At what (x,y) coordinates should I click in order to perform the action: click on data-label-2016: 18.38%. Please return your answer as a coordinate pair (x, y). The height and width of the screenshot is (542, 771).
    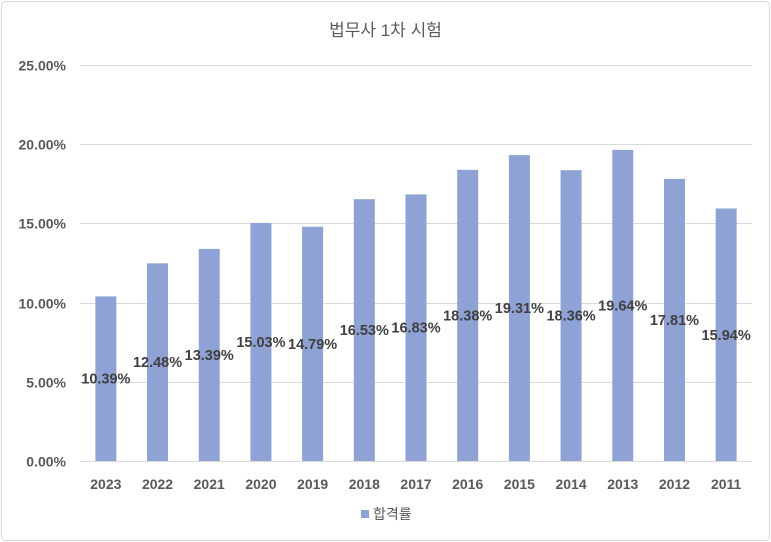
    Looking at the image, I should click on (467, 316).